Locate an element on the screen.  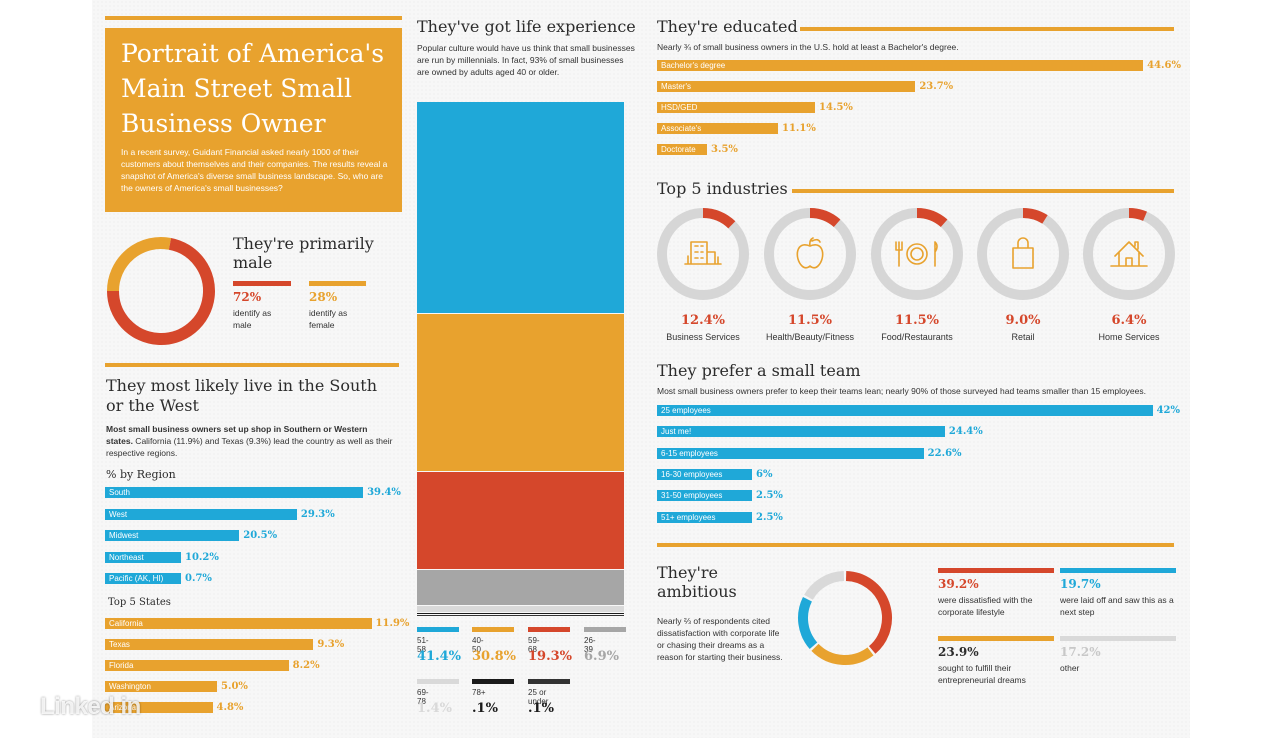
industry-label: Health/Beauty/Fitness is located at coordinates (810, 337).